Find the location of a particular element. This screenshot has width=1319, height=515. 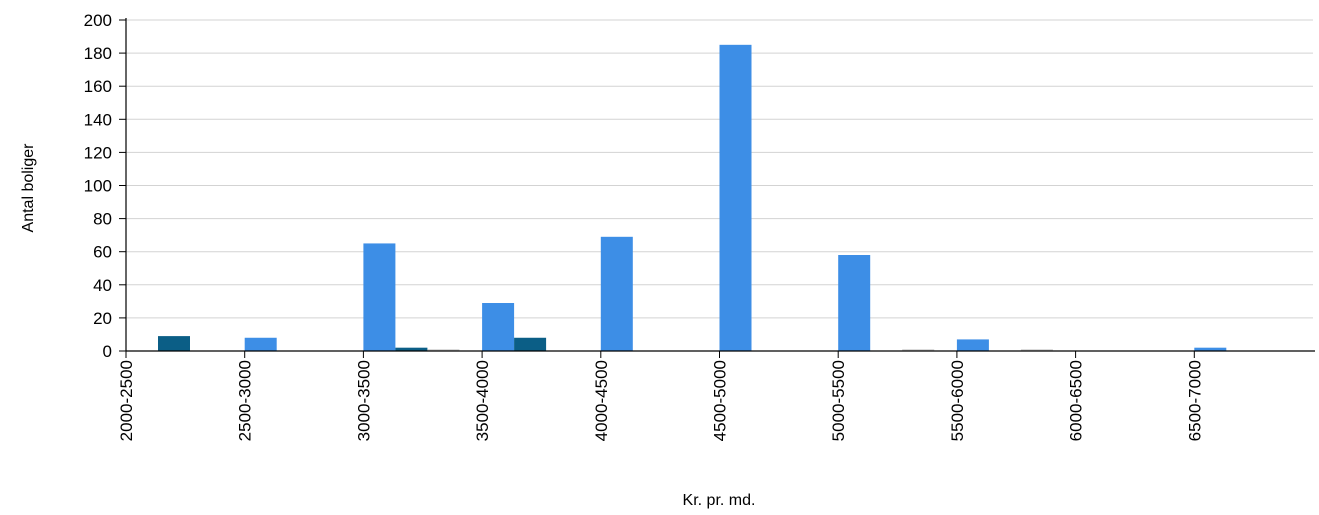

y-tick-label: 140 is located at coordinates (98, 119).